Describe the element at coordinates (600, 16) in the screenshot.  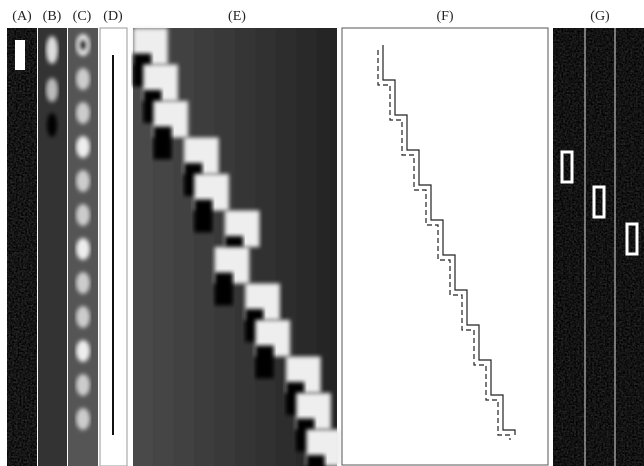
I see `panel-label: (G)` at that location.